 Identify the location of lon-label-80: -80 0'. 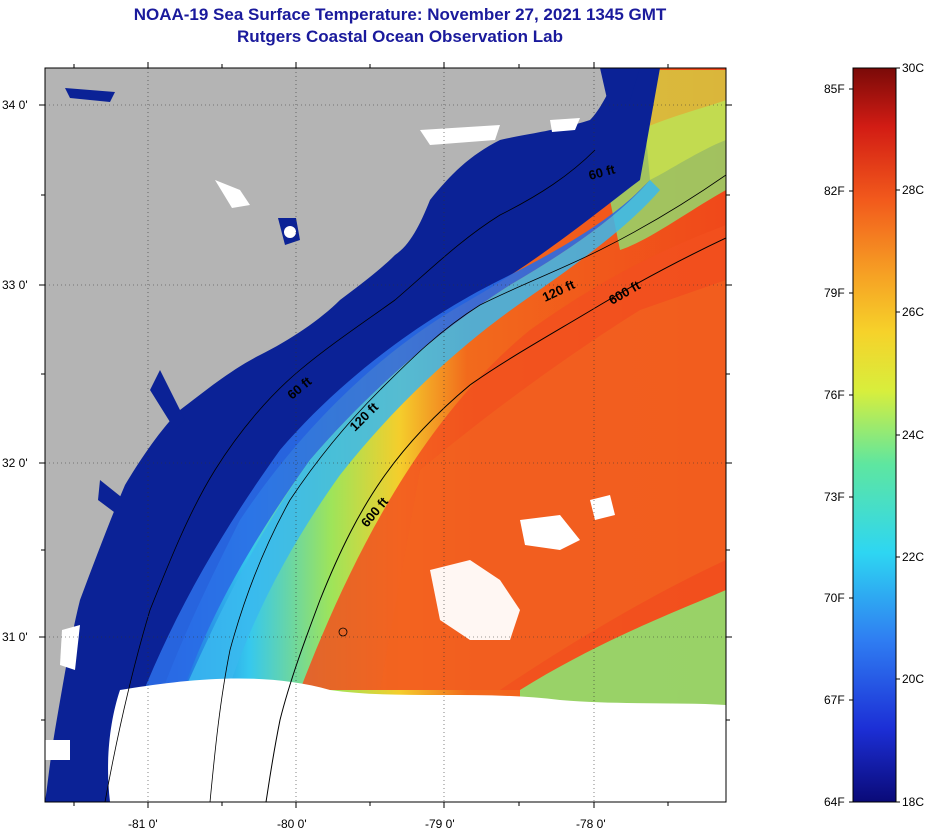
(292, 824).